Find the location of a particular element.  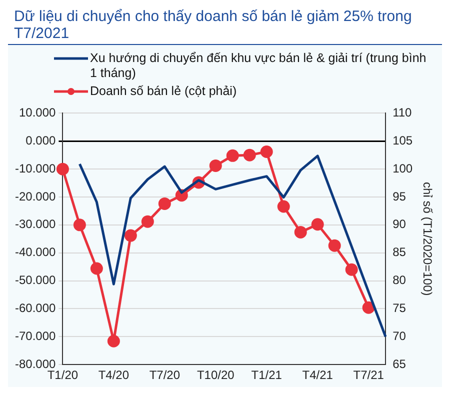

y2-tick-label: 80 is located at coordinates (399, 280).